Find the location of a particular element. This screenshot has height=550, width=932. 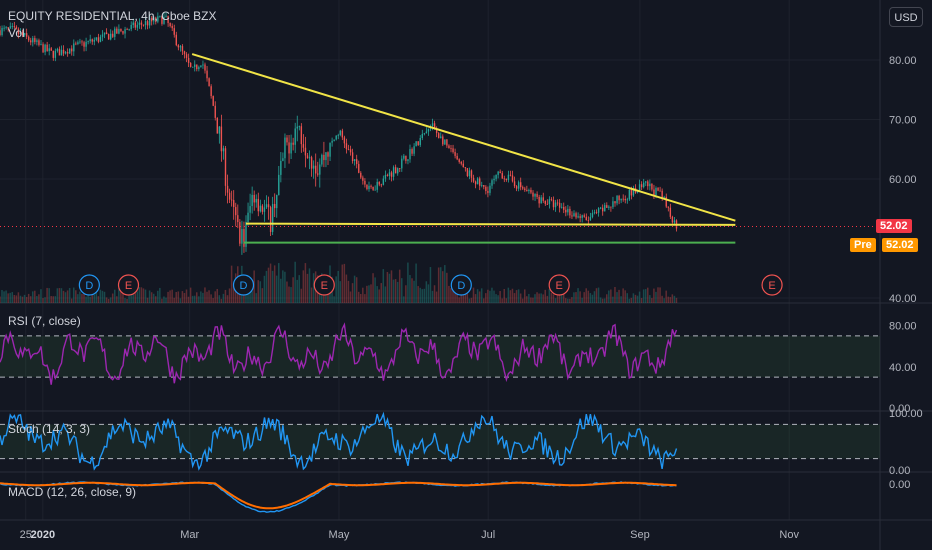

price-axis: 80.00 70.00 60.00 40.00 is located at coordinates (903, 180).